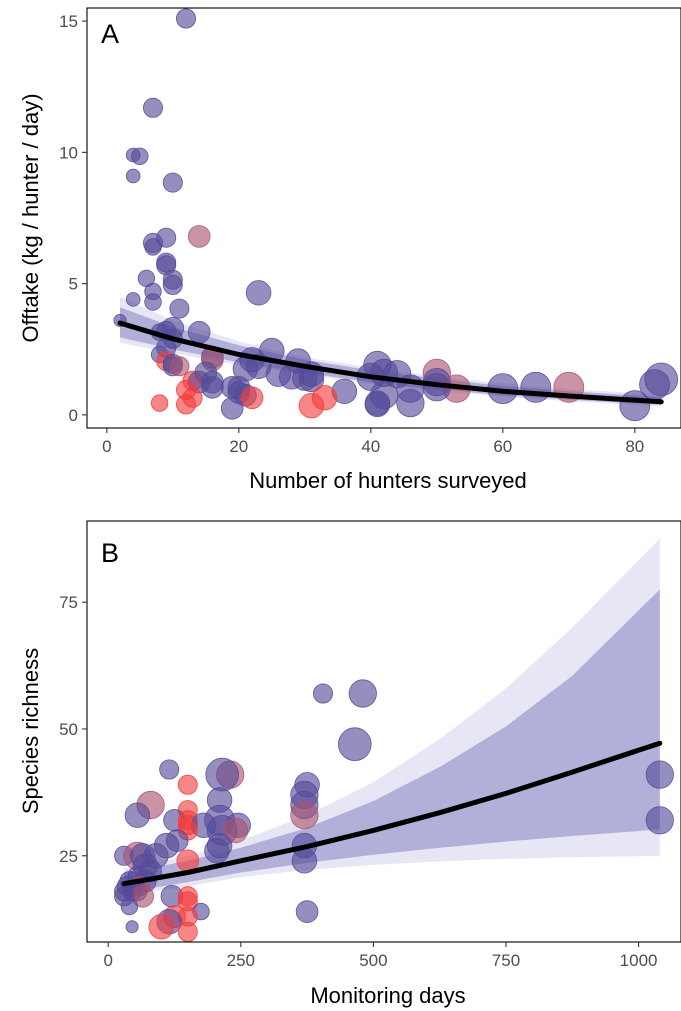 The width and height of the screenshot is (681, 1011). Describe the element at coordinates (73, 415) in the screenshot. I see `panel-a-y-tick-label: 0` at that location.